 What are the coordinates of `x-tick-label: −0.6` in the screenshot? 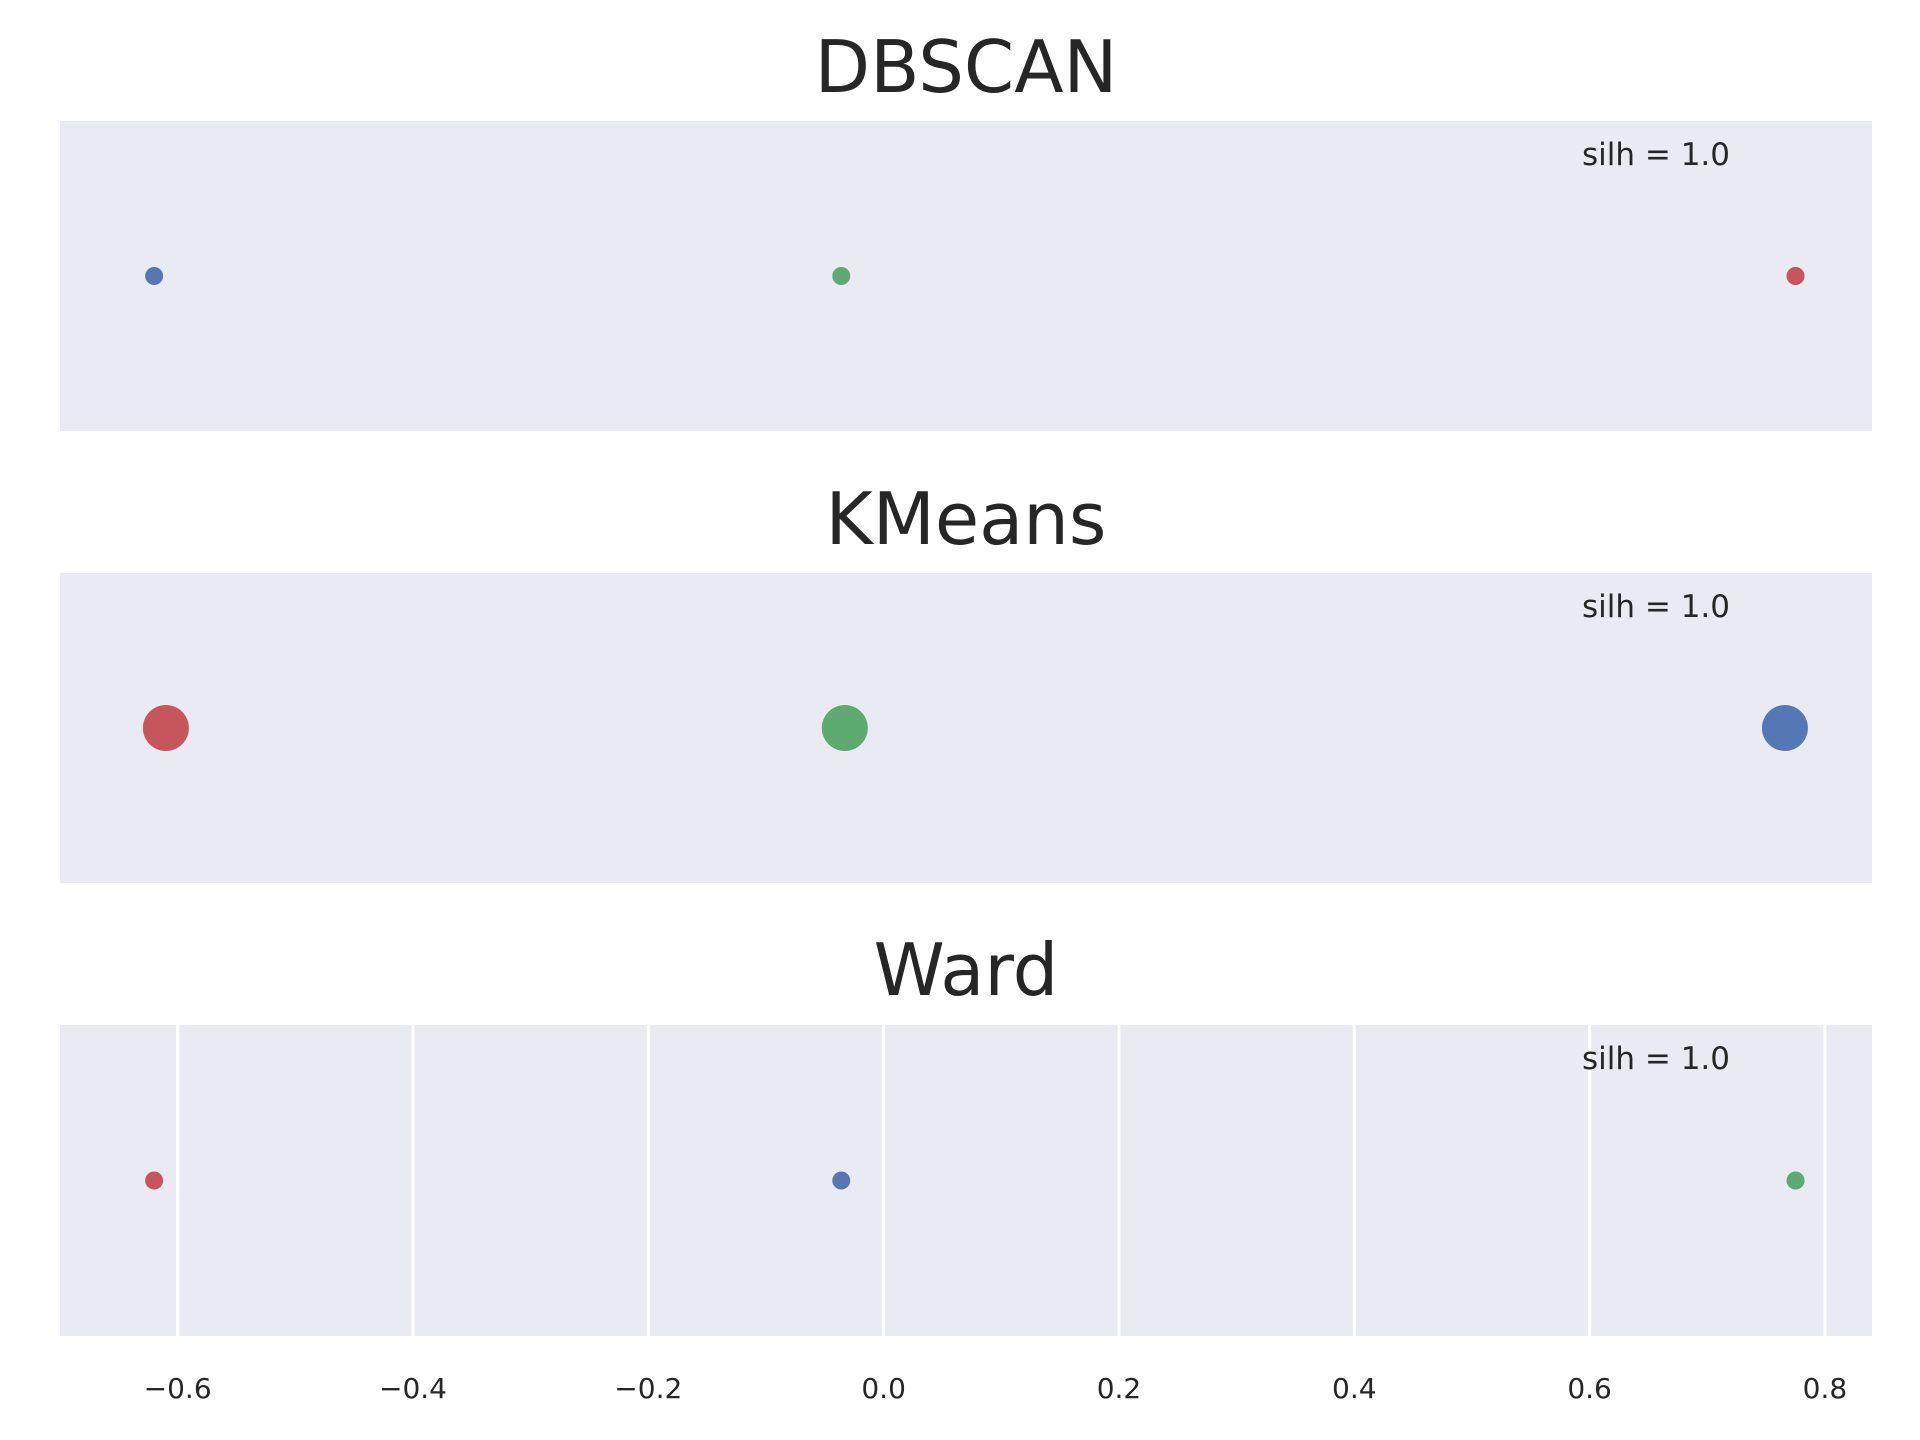 It's located at (178, 1388).